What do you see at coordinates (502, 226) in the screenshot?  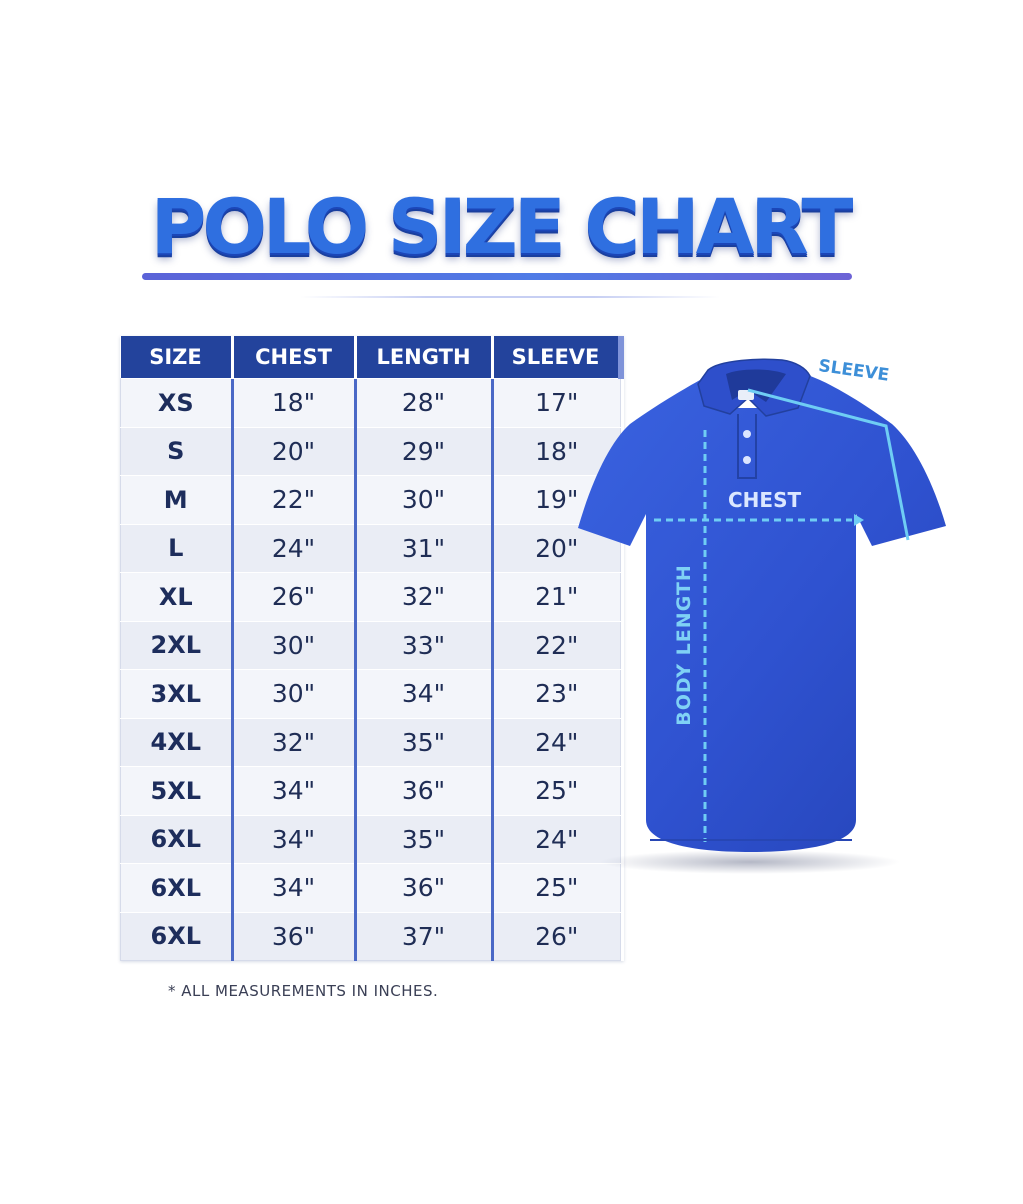 I see `page-title: POLO SIZE CHART` at bounding box center [502, 226].